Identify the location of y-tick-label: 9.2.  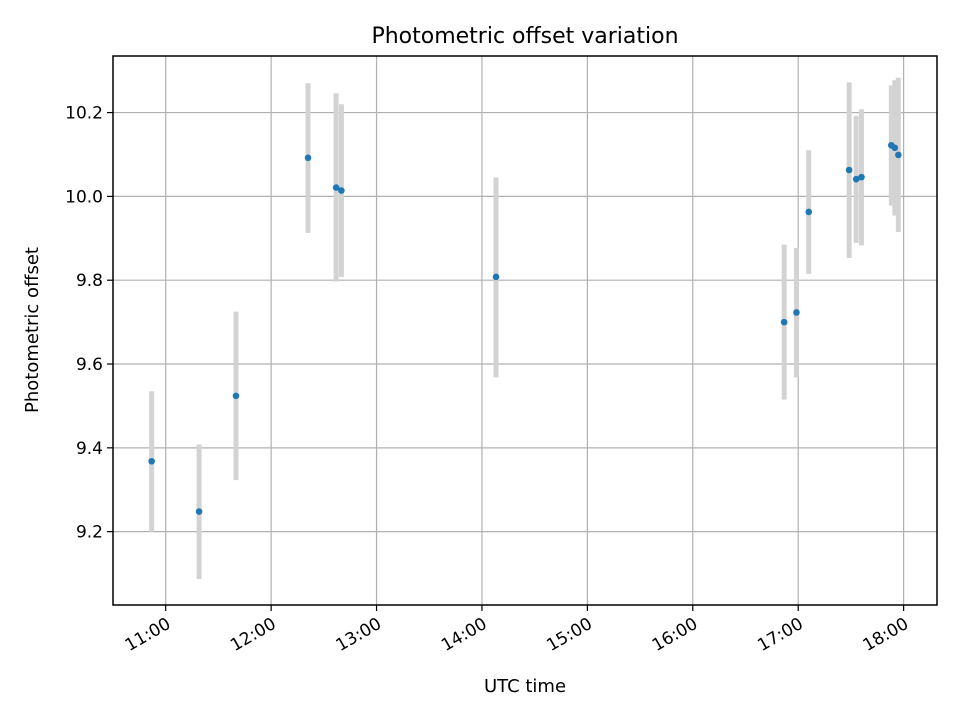
(89, 533).